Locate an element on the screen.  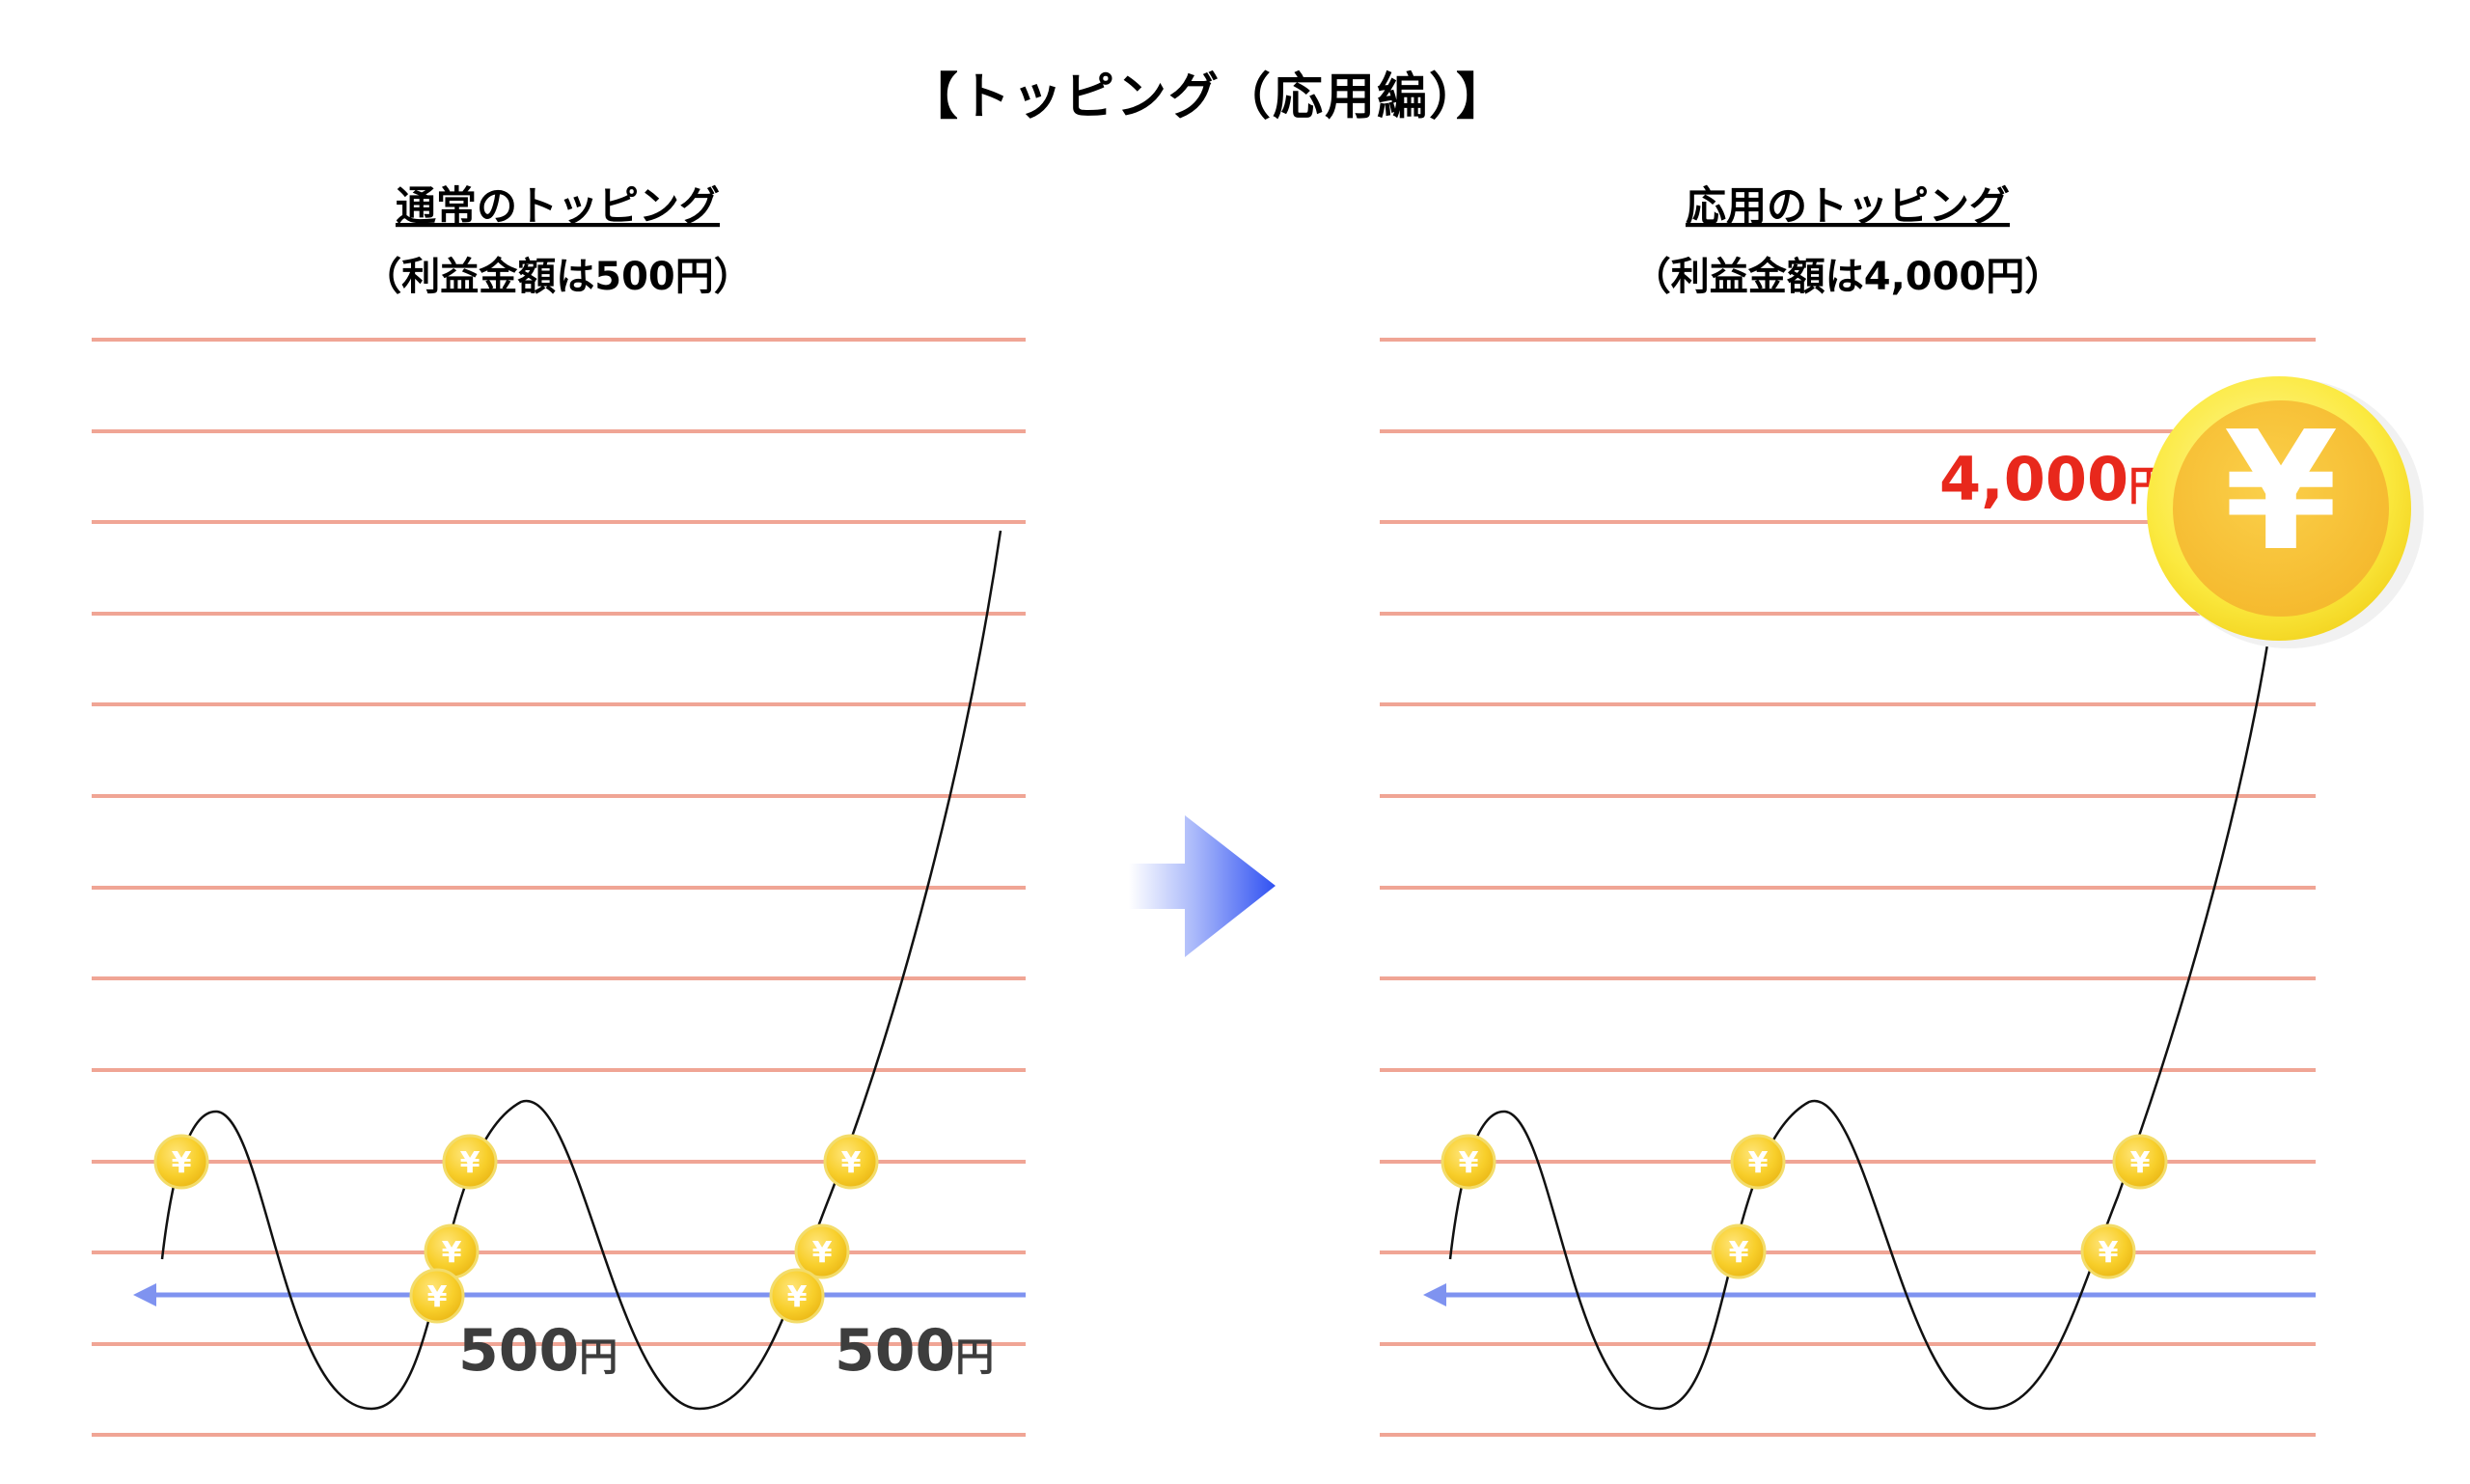
left-panel-note: （利益金額は500円） is located at coordinates (558, 277).